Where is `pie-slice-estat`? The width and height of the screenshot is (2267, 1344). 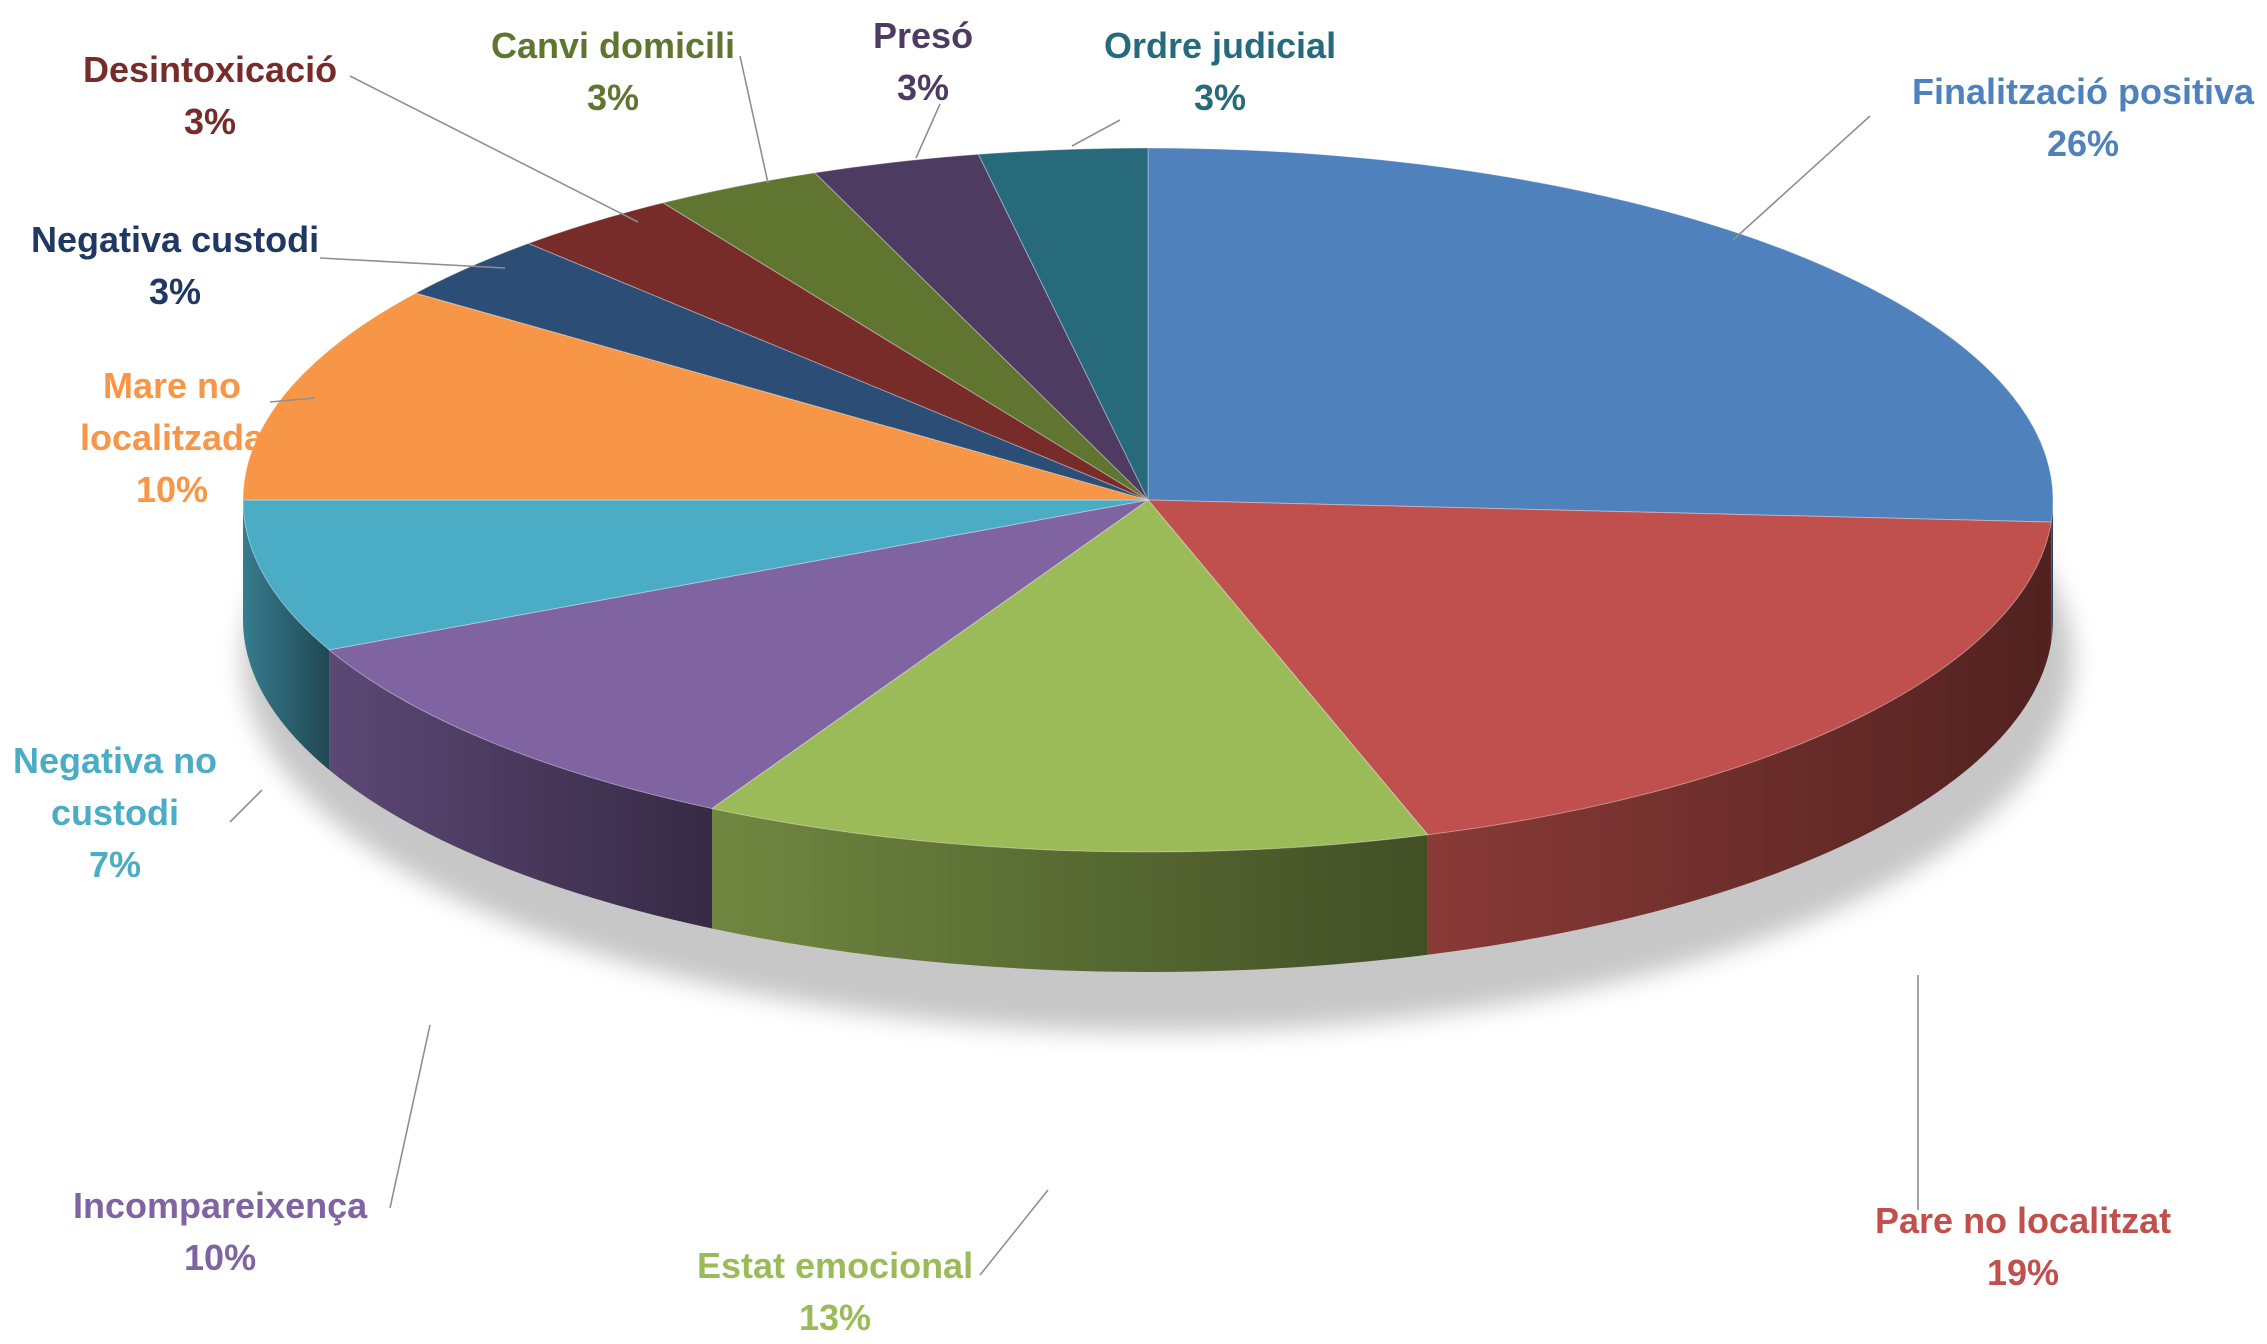 pie-slice-estat is located at coordinates (1069, 676).